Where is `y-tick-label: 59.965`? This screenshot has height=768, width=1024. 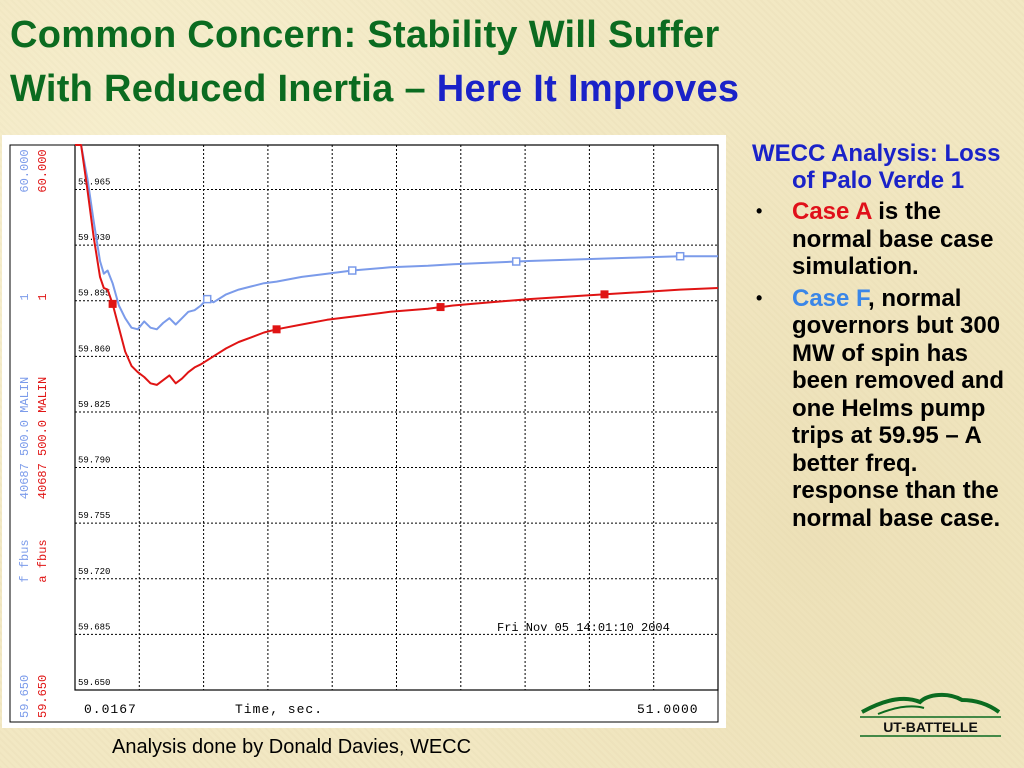
y-tick-label: 59.965 is located at coordinates (94, 182).